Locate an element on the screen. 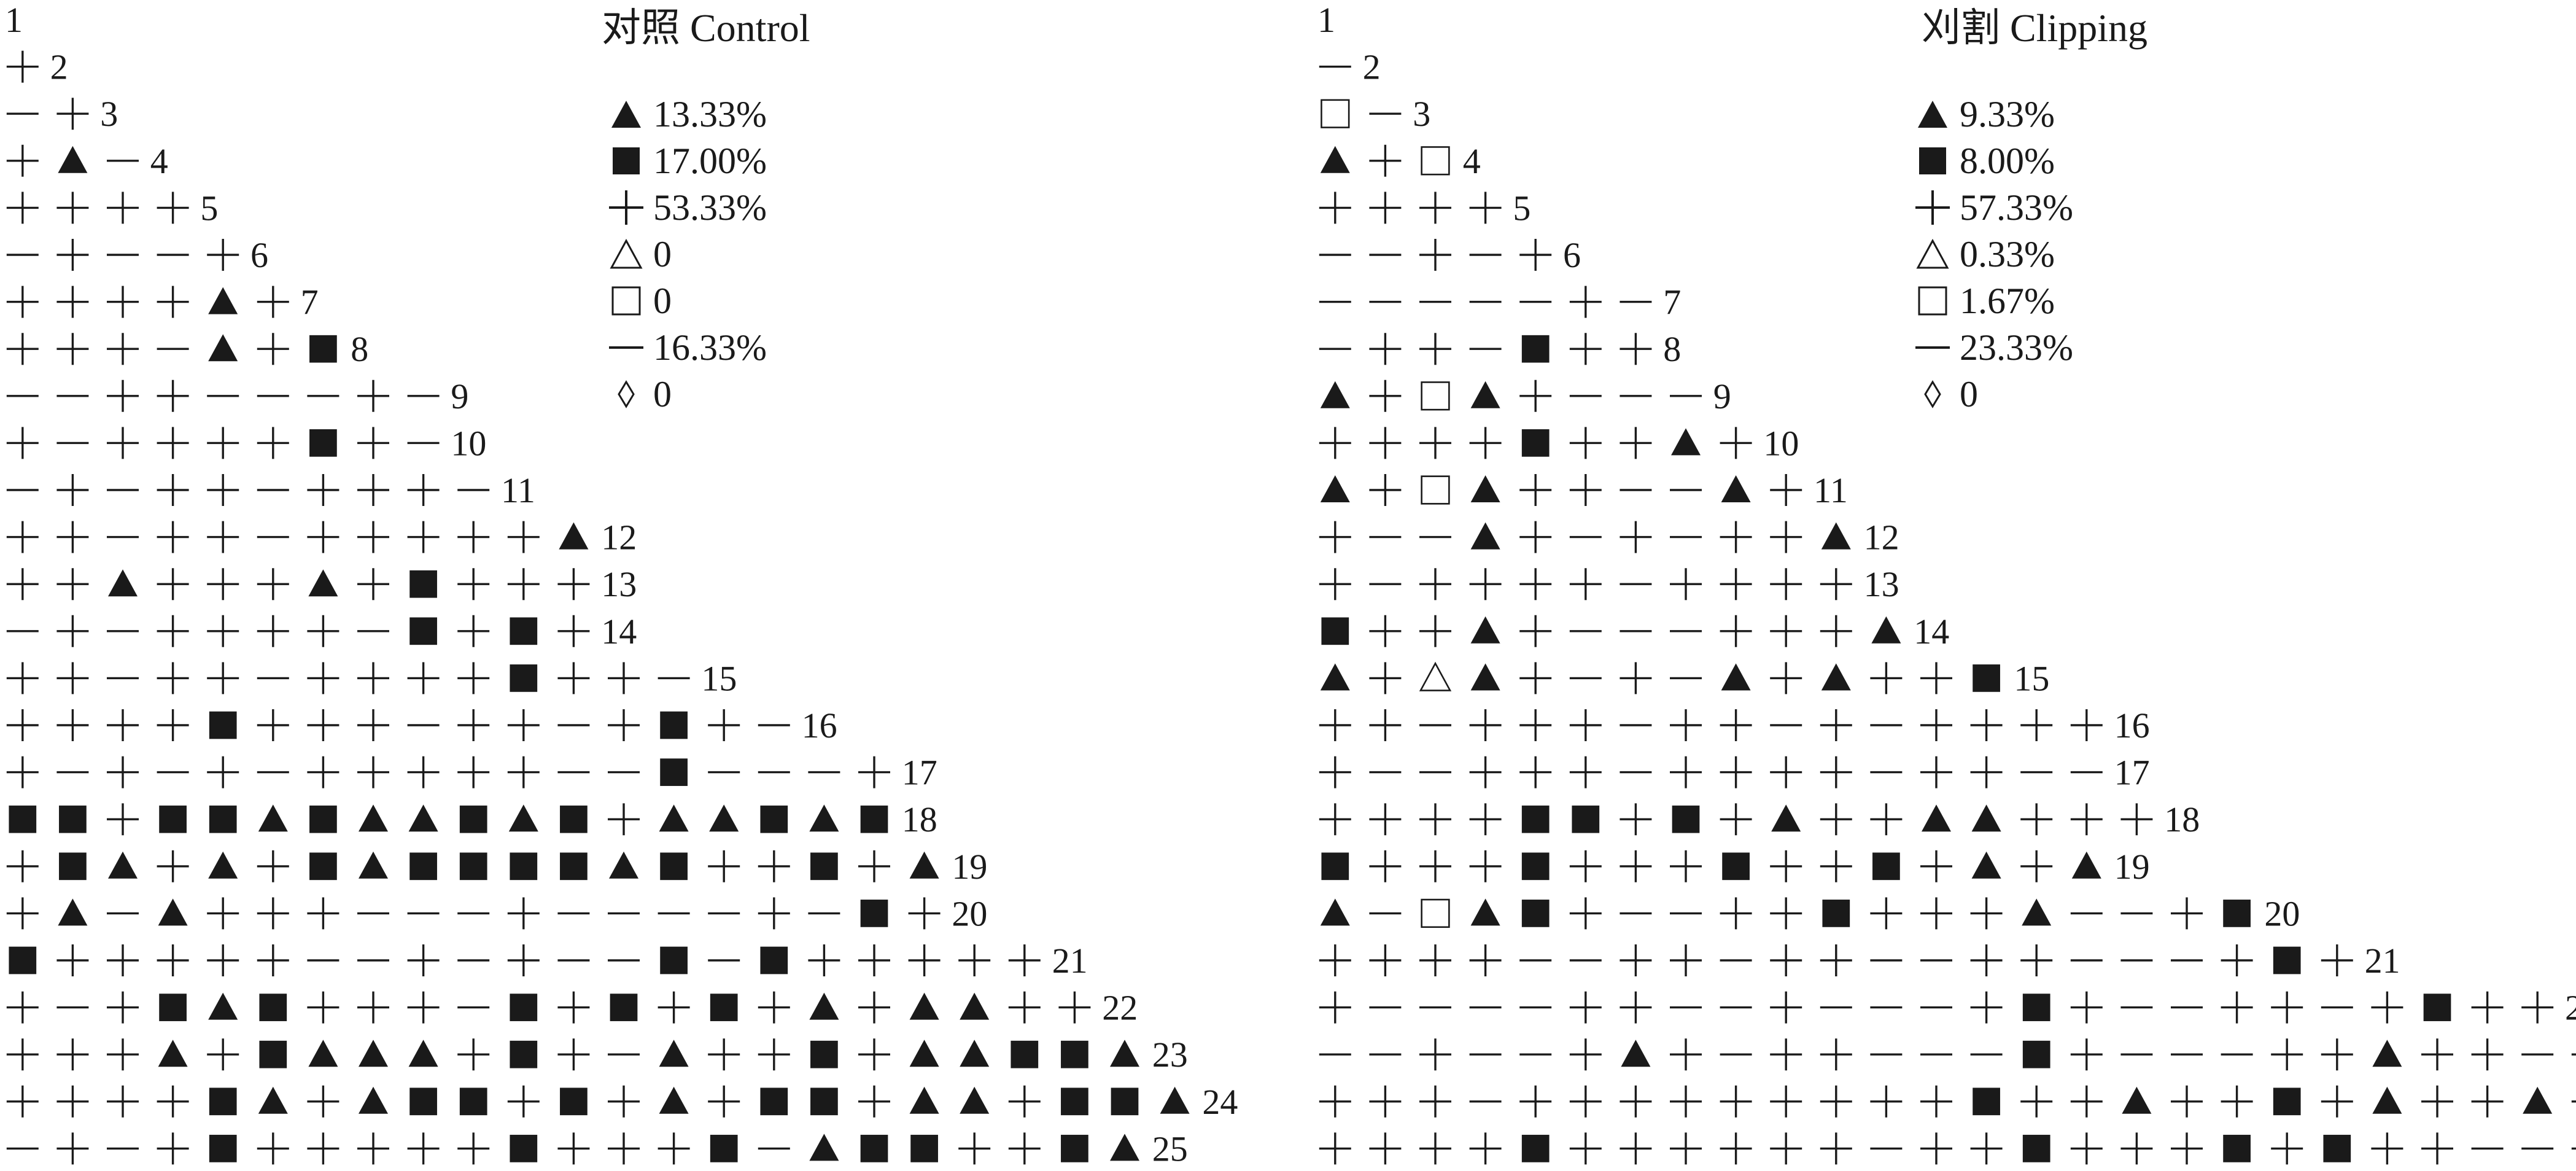 This screenshot has height=1171, width=2576. filled-square-icon is located at coordinates (1932, 160).